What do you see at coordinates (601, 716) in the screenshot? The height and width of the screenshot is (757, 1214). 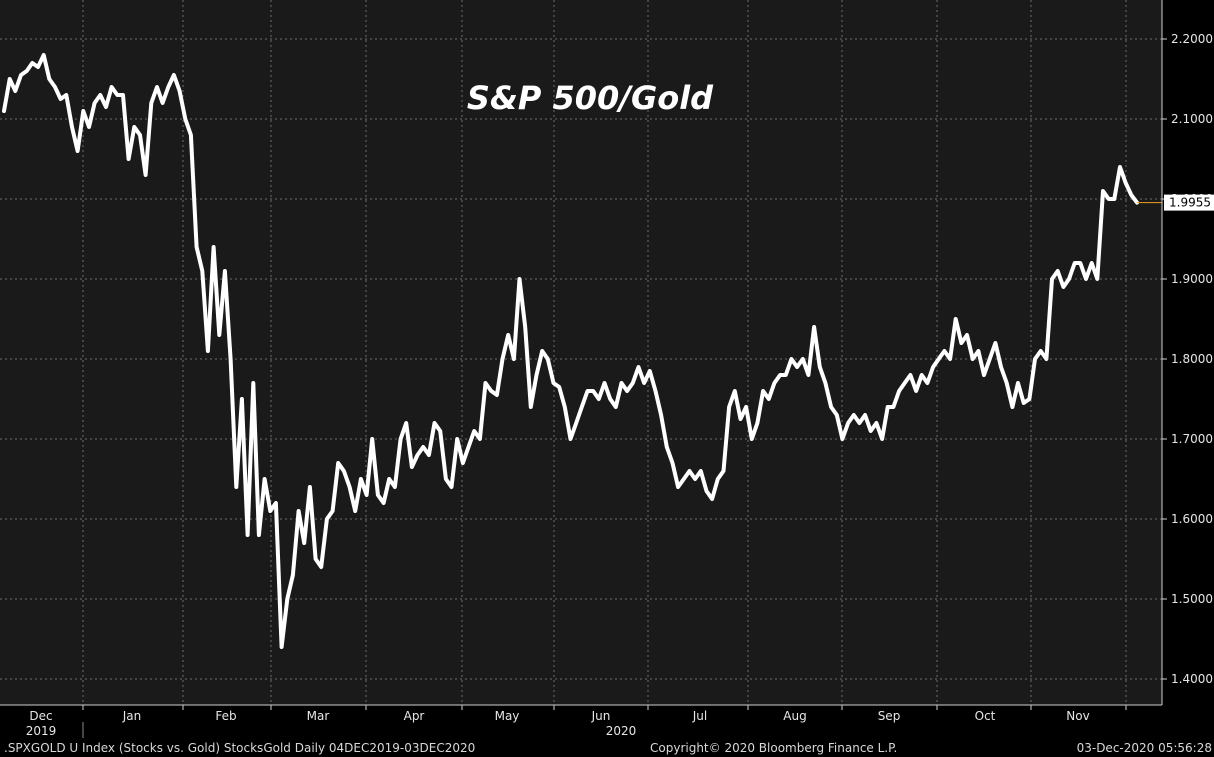 I see `x-month-label: Jun` at bounding box center [601, 716].